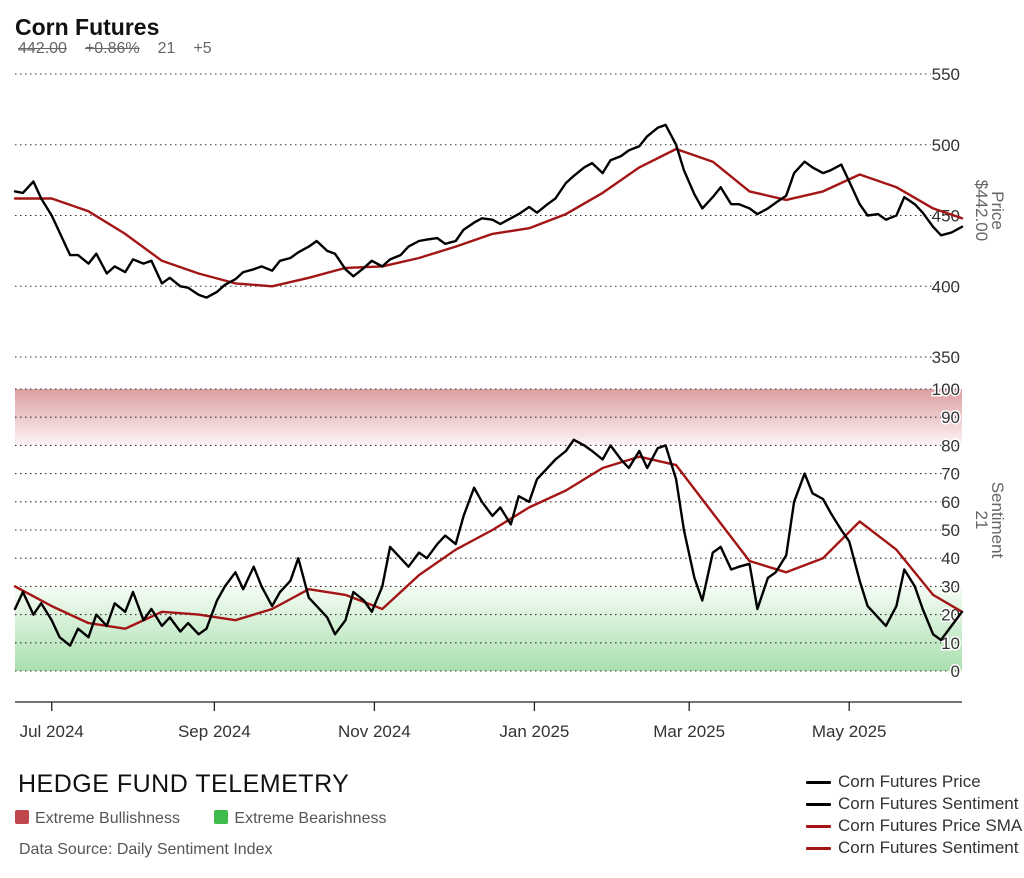 Image resolution: width=1024 pixels, height=878 pixels. I want to click on x-tick-label: Mar 2025, so click(689, 731).